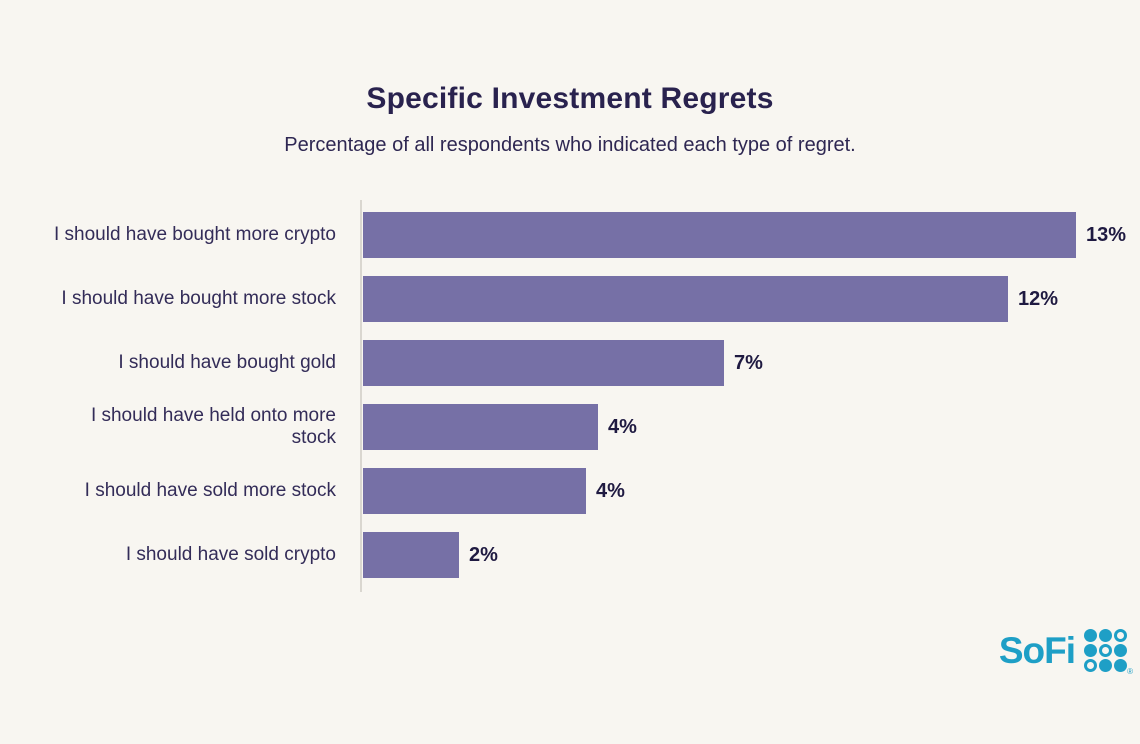 This screenshot has height=744, width=1140. I want to click on sofi-logo: SoFi ®, so click(1065, 652).